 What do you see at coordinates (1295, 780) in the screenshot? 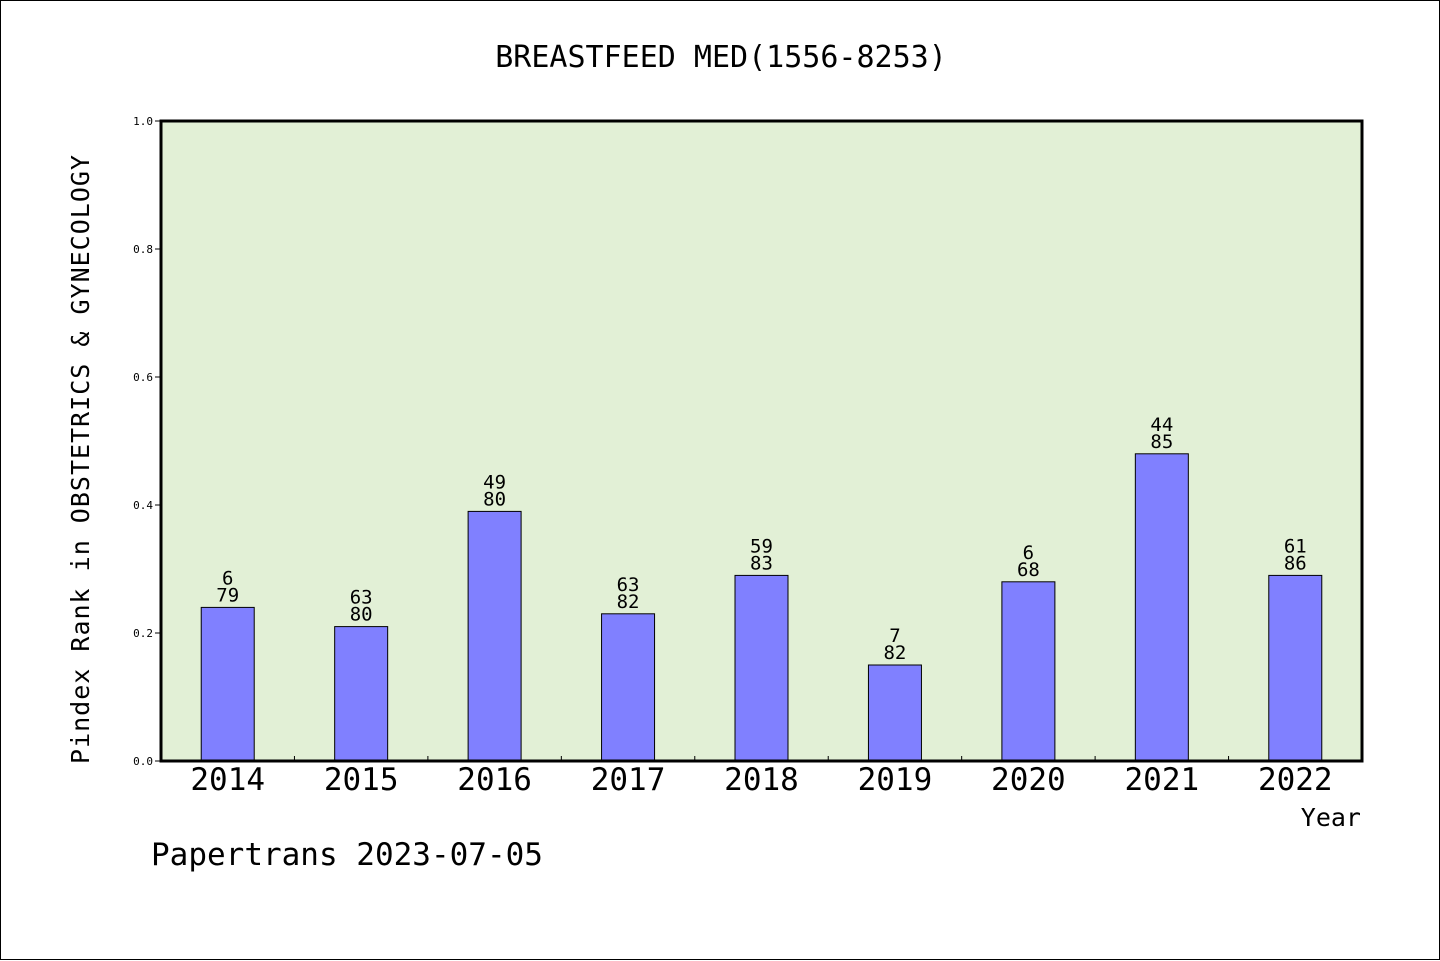
I see `x-tick-label: 2022` at bounding box center [1295, 780].